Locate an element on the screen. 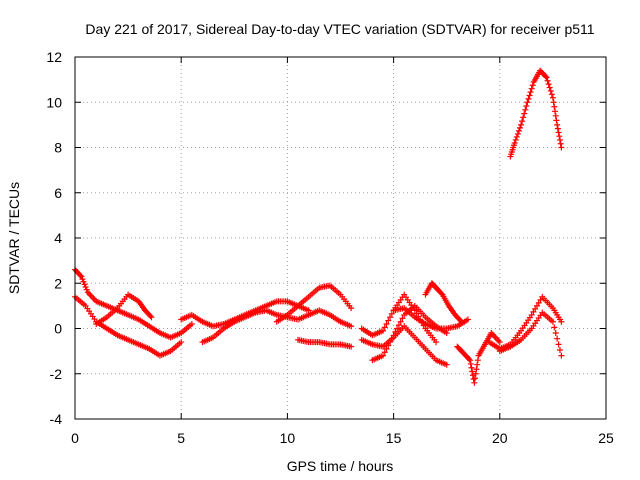 The image size is (640, 480). y-tick-label: -2 is located at coordinates (56, 374).